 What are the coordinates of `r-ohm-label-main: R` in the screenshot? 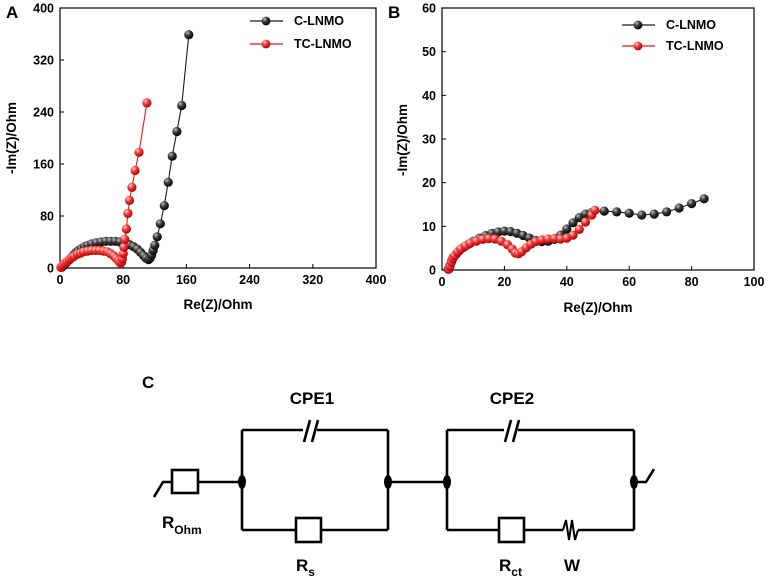 It's located at (168, 522).